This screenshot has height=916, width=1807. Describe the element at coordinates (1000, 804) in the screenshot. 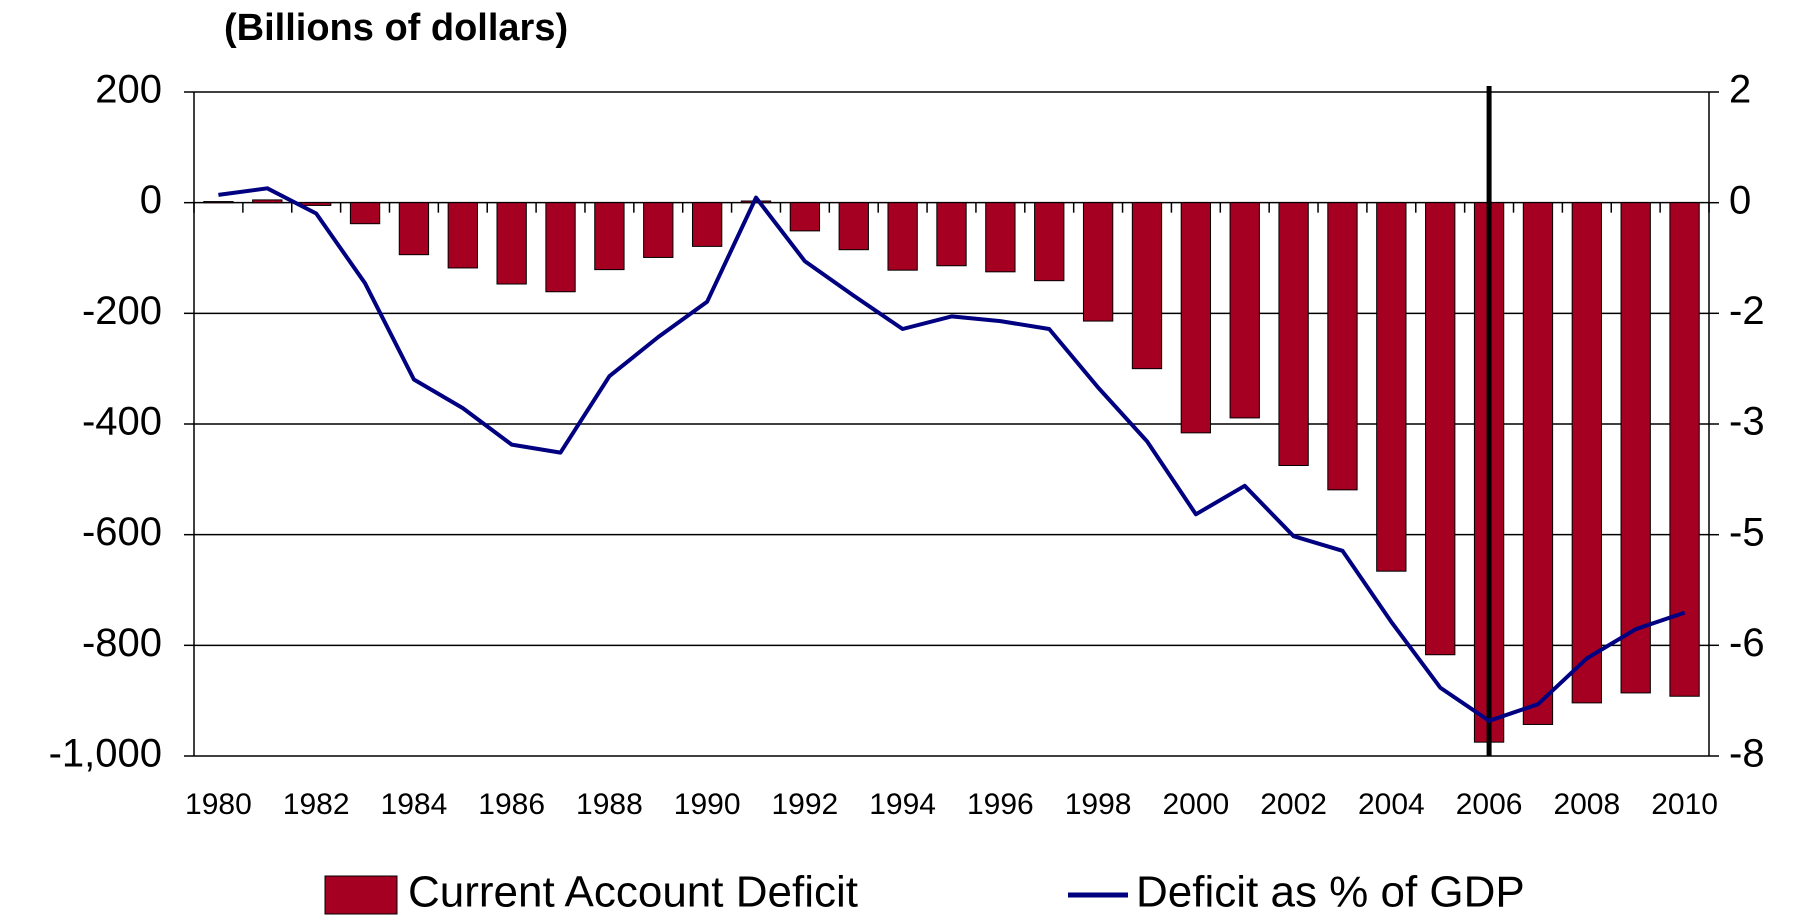

I see `x-tick-label: 1996` at that location.